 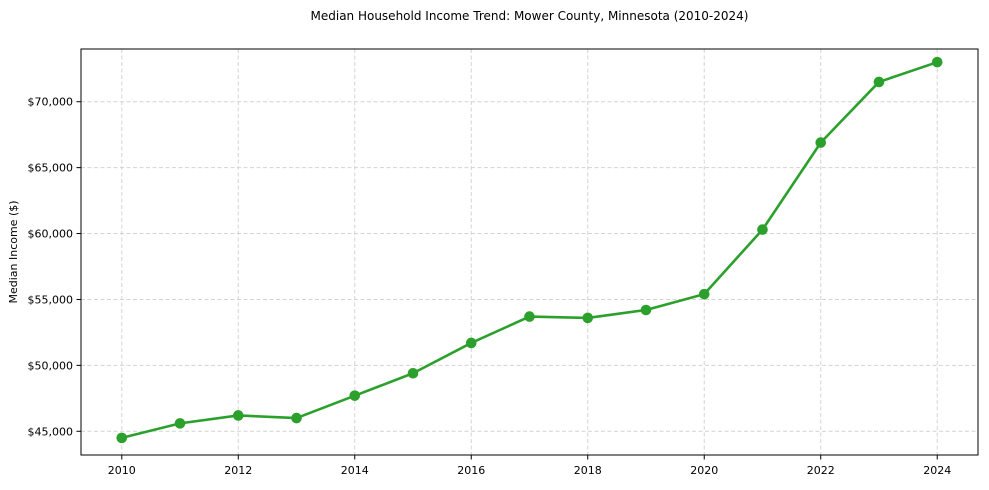 What do you see at coordinates (588, 470) in the screenshot?
I see `x-tick-label: 2018` at bounding box center [588, 470].